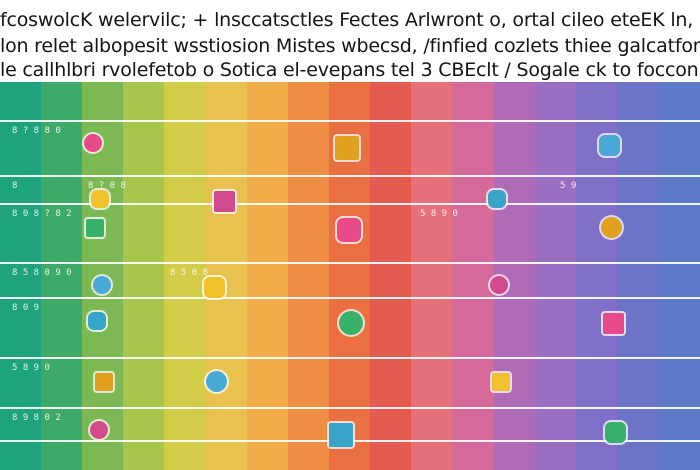 The image size is (700, 470). Describe the element at coordinates (107, 186) in the screenshot. I see `row-label: 8 ? 0 8` at that location.